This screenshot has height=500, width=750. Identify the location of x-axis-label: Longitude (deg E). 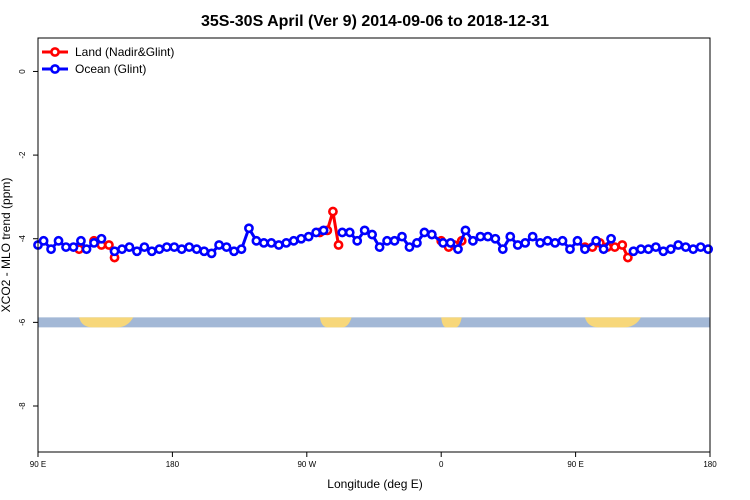
(374, 484).